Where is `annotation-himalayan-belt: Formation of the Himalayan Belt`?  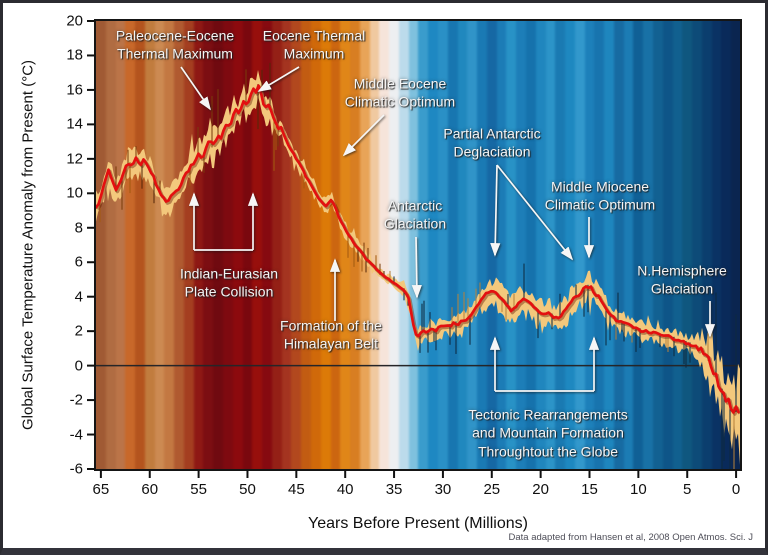 annotation-himalayan-belt: Formation of the Himalayan Belt is located at coordinates (331, 334).